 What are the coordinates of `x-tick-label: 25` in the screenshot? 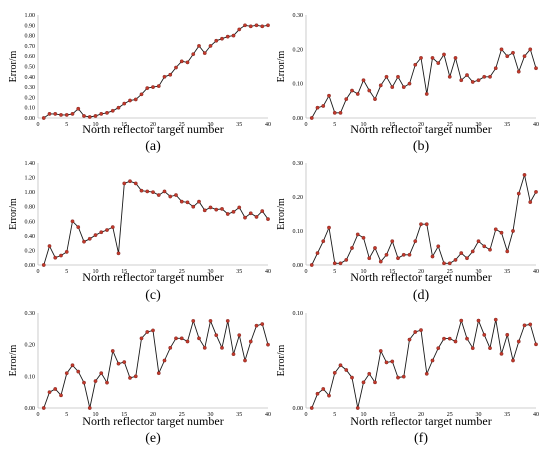 It's located at (450, 125).